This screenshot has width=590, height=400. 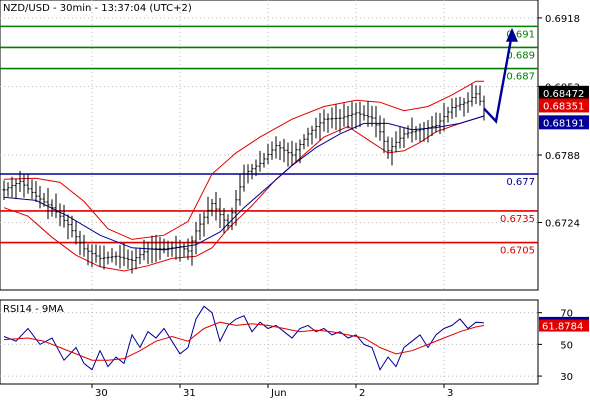 What do you see at coordinates (362, 393) in the screenshot?
I see `x-tick-label: 2` at bounding box center [362, 393].